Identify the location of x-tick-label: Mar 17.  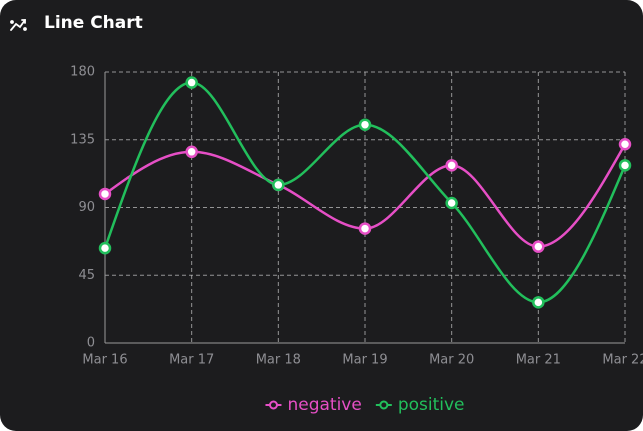
(191, 360).